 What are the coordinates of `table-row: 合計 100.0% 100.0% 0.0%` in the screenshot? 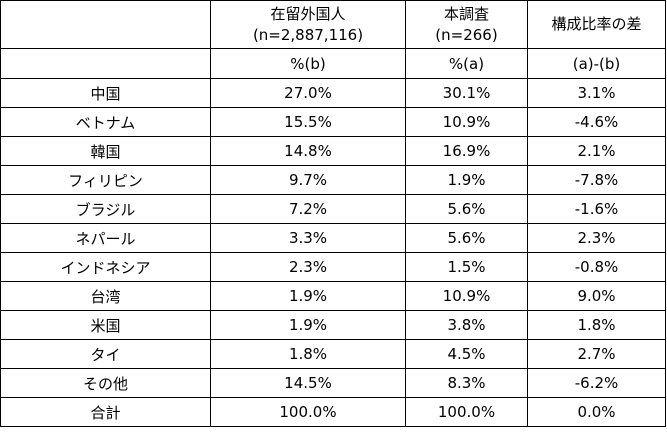 It's located at (333, 412).